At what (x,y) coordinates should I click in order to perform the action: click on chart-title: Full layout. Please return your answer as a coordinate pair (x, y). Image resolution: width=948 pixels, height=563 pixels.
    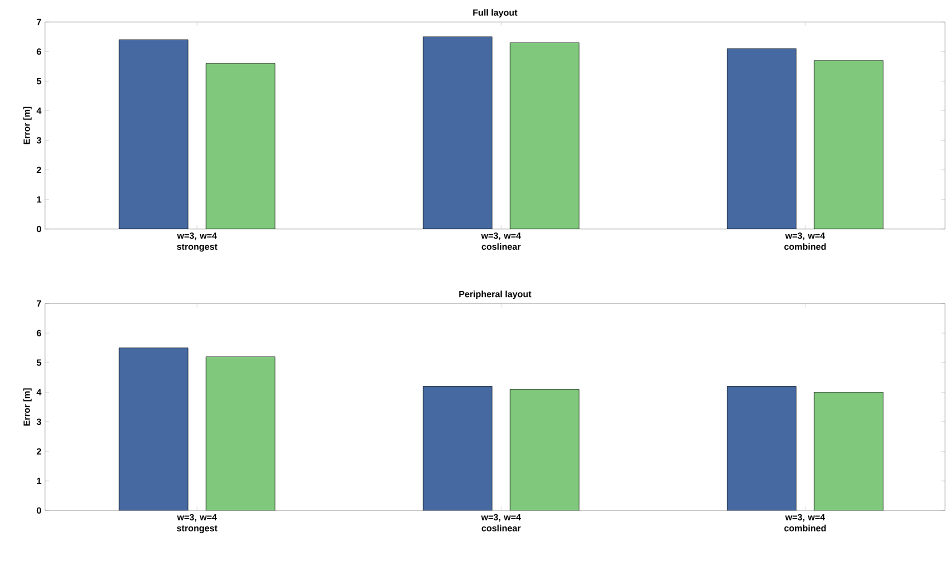
    Looking at the image, I should click on (495, 13).